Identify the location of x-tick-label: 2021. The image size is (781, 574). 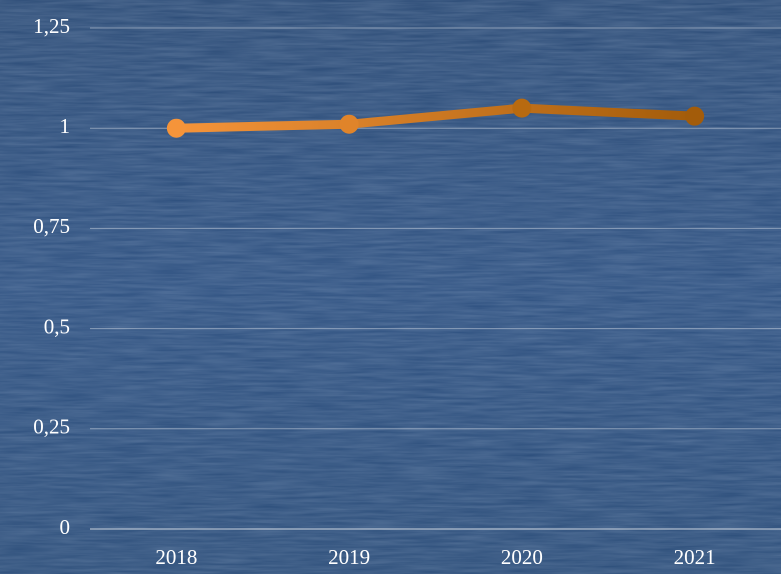
(695, 557).